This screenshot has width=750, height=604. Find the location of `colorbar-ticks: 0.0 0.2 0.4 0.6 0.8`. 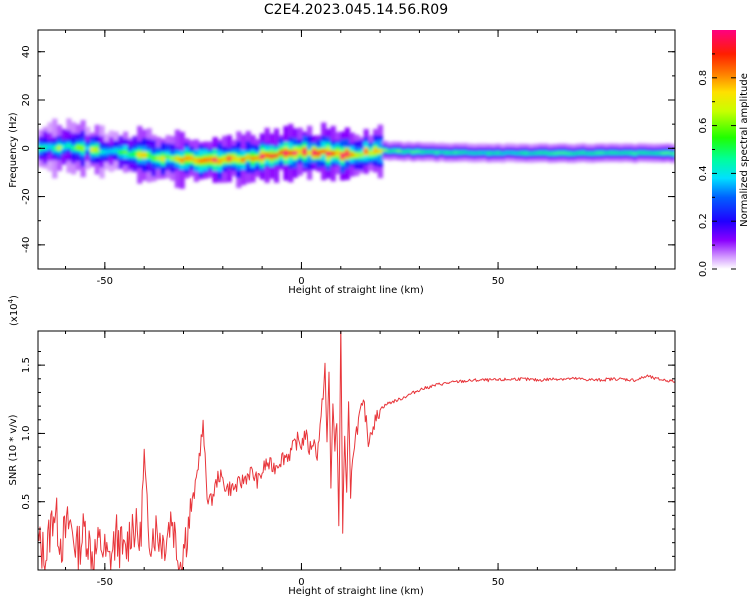

colorbar-ticks: 0.0 0.2 0.4 0.6 0.8 is located at coordinates (717, 165).